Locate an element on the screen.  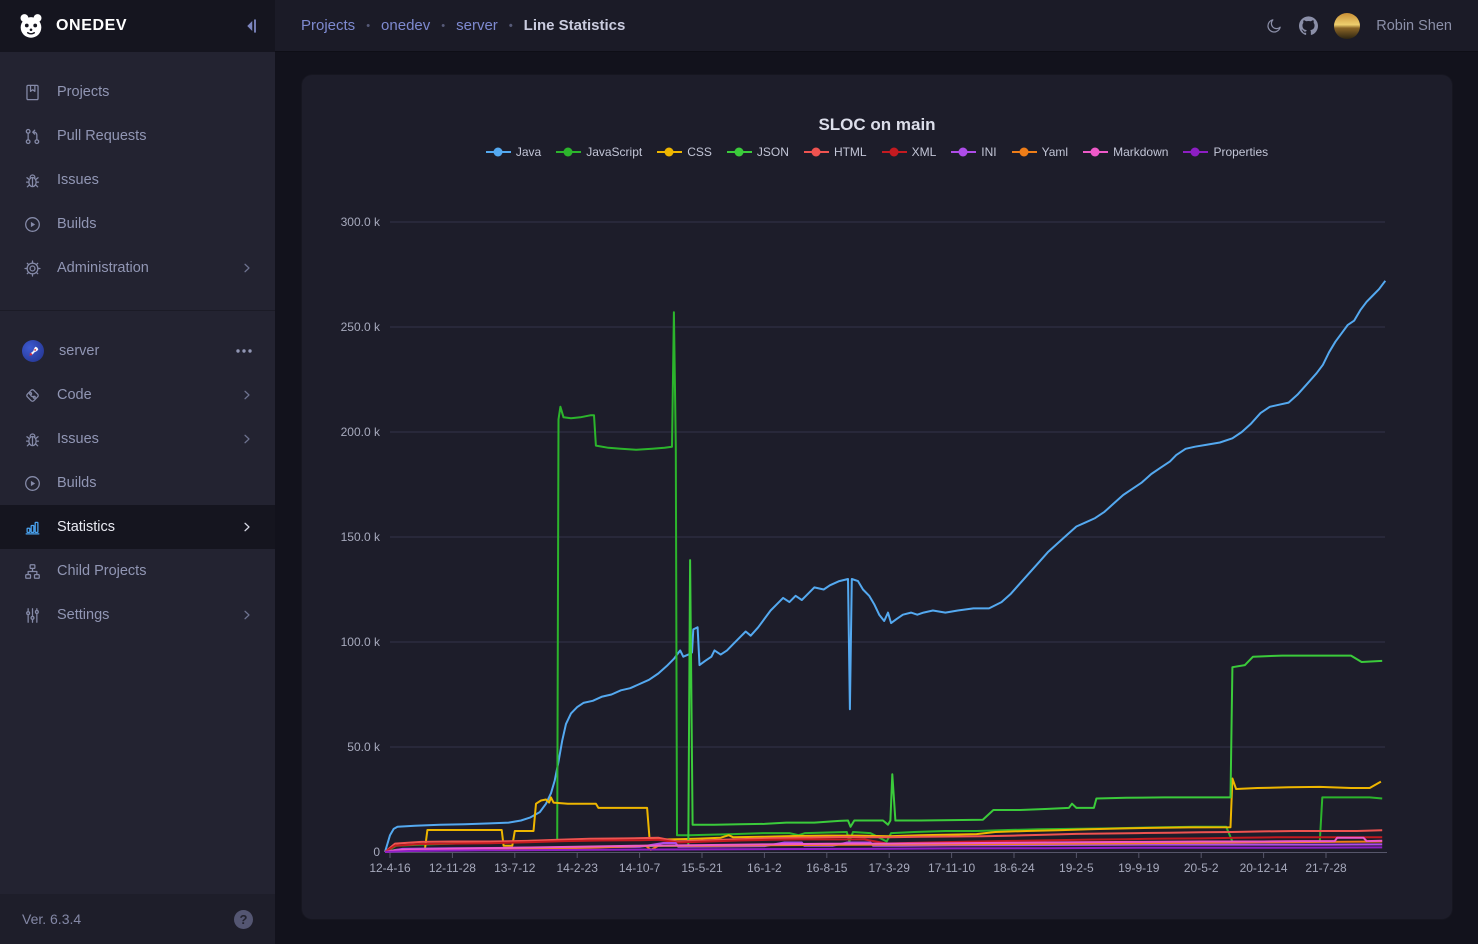
legend-label: INI is located at coordinates (989, 152).